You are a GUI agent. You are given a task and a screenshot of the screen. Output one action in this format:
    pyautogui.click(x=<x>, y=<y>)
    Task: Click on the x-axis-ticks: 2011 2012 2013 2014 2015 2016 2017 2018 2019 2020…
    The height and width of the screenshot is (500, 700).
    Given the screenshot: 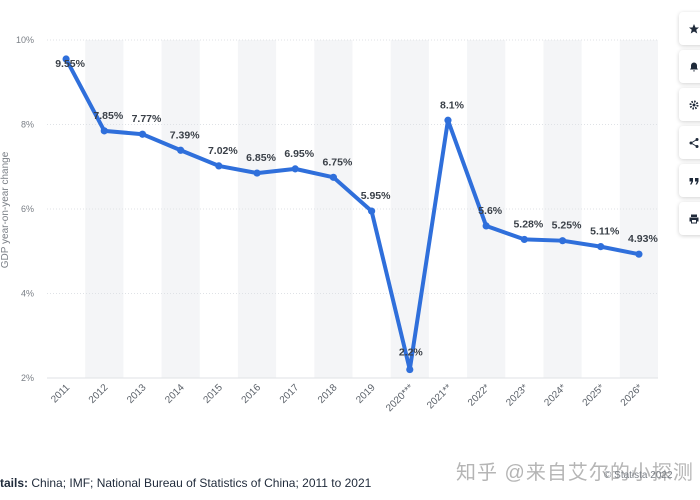 What is the action you would take?
    pyautogui.click(x=347, y=398)
    